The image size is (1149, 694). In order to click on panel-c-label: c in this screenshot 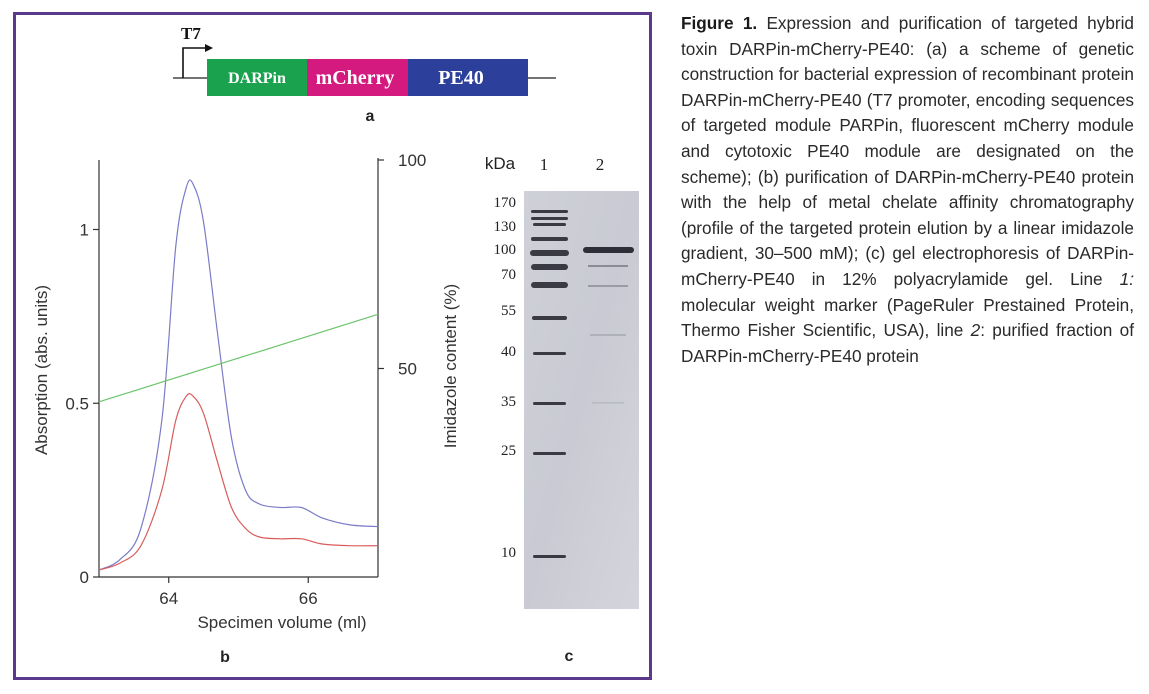, I will do `click(569, 656)`.